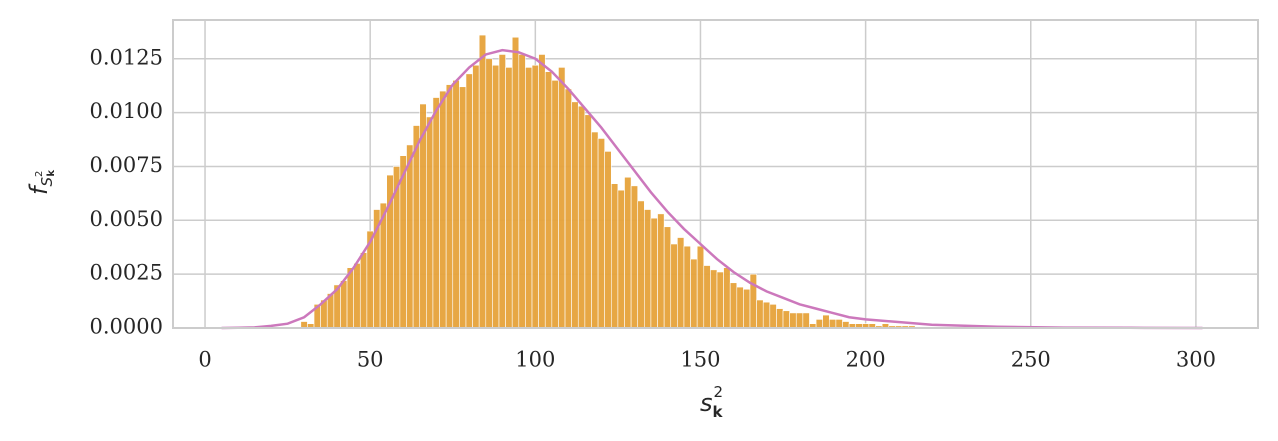  Describe the element at coordinates (712, 402) in the screenshot. I see `x-axis-label: sk2` at that location.